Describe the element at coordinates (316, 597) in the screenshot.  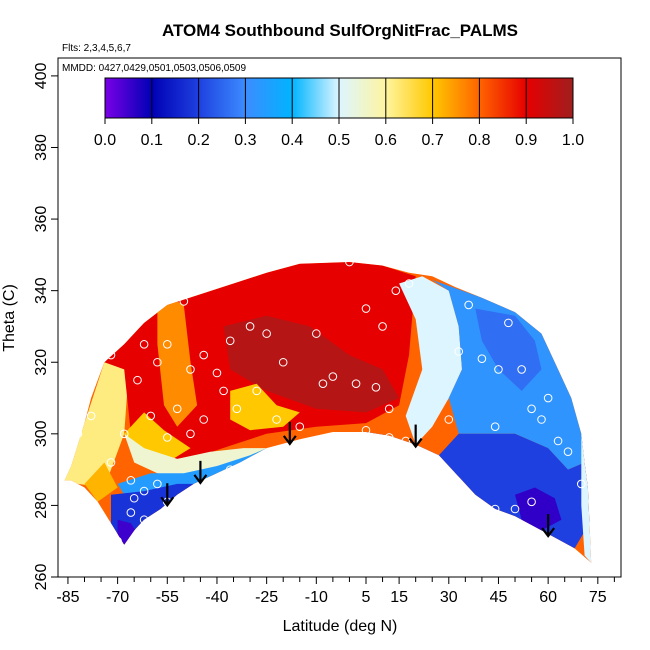
I see `x-tick-label: -10` at that location.